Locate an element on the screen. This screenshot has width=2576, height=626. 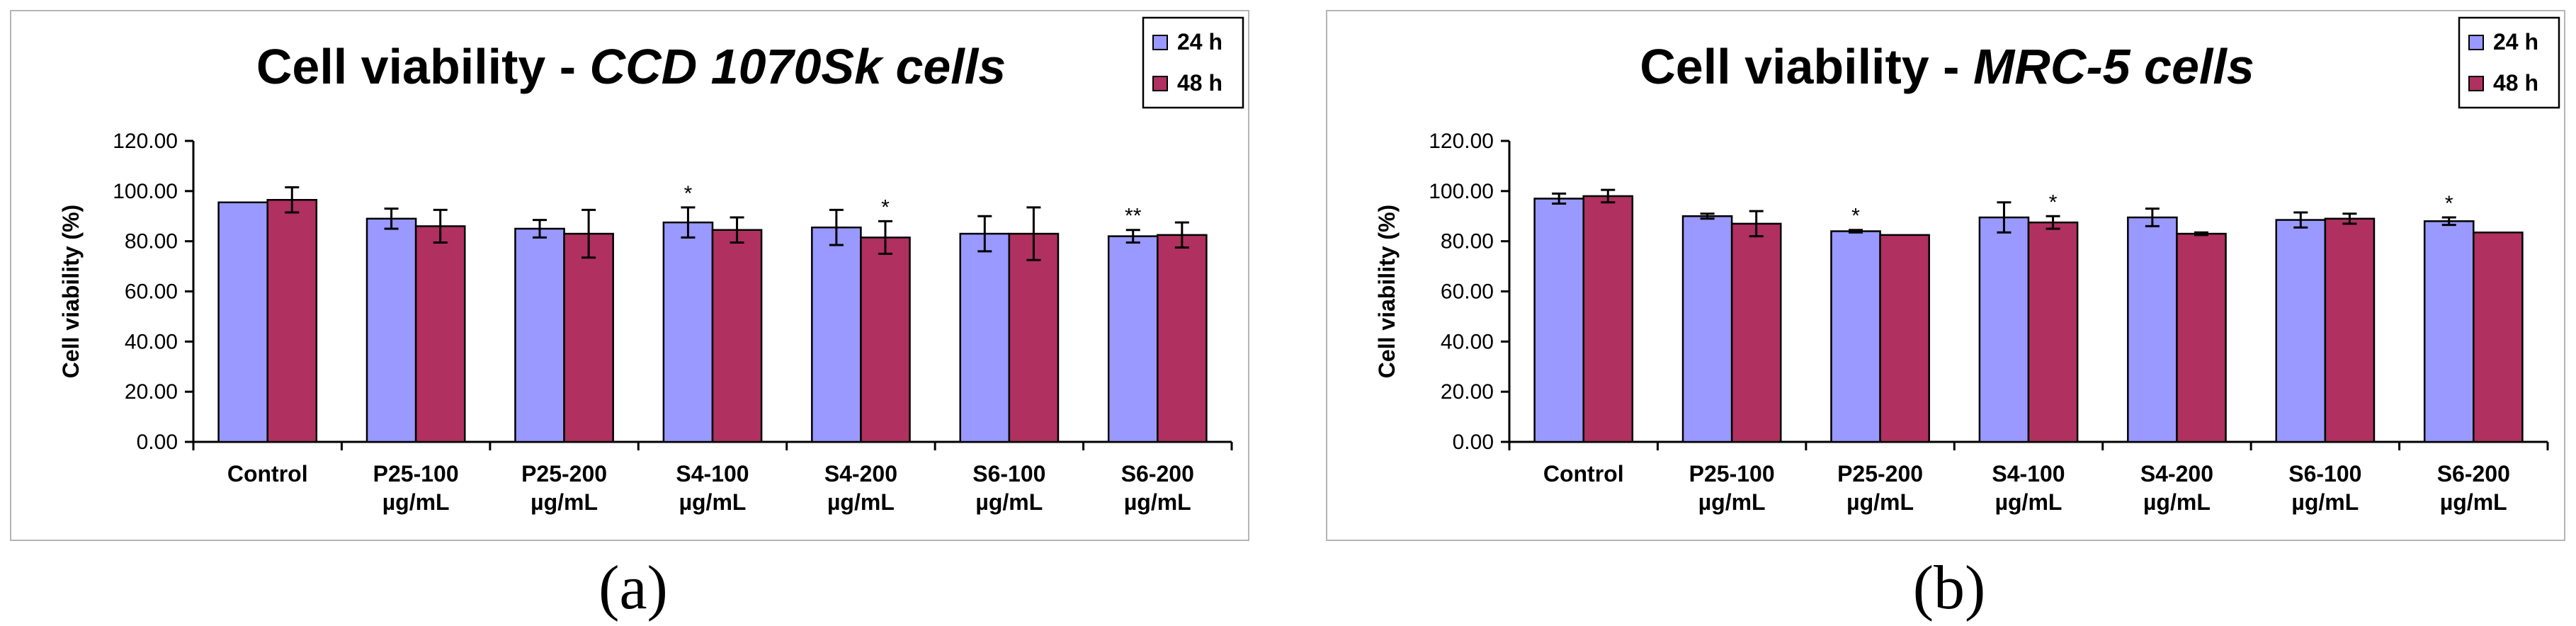
chart-title: Cell viability - MRC-5 cells is located at coordinates (1947, 66).